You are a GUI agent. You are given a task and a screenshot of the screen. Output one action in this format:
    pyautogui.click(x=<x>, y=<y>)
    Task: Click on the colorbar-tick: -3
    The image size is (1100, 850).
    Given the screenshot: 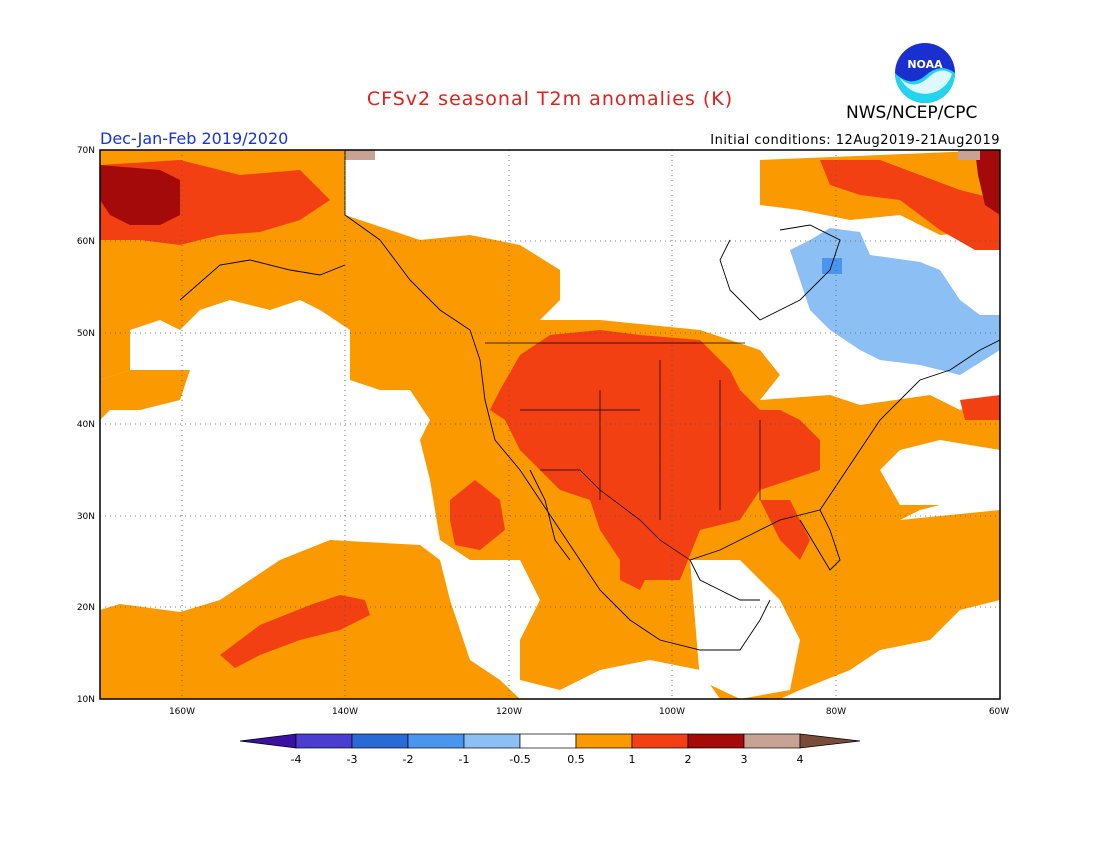 What is the action you would take?
    pyautogui.click(x=352, y=759)
    